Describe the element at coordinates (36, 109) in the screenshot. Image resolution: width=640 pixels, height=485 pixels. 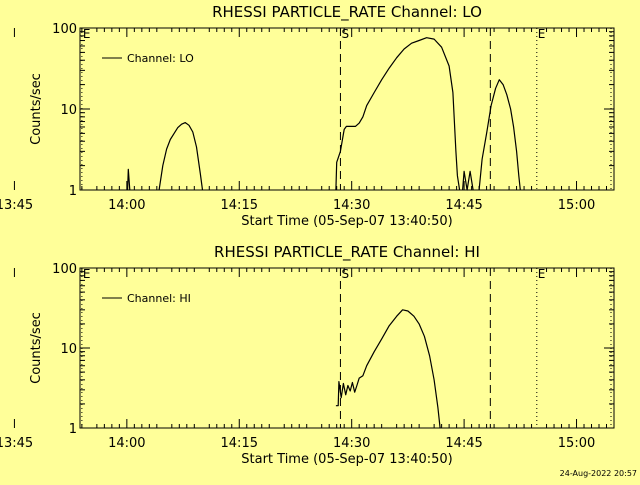
I see `panel1-y-axis-label: Counts/sec` at that location.